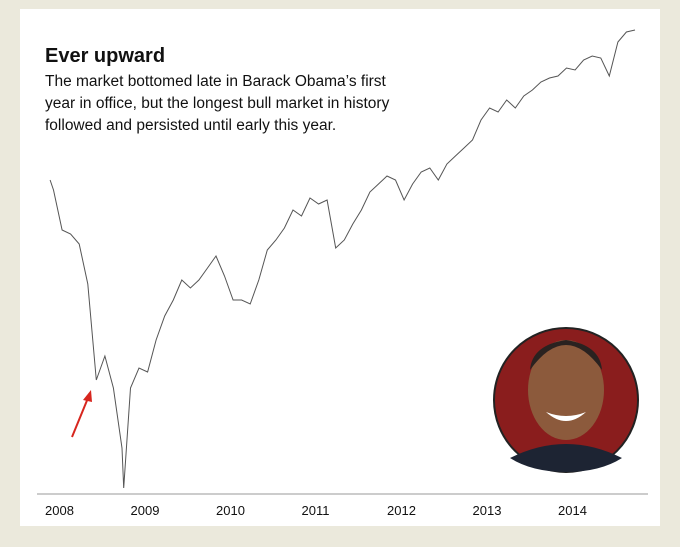 The width and height of the screenshot is (680, 547). Describe the element at coordinates (572, 510) in the screenshot. I see `x-tick-label: 2014` at that location.